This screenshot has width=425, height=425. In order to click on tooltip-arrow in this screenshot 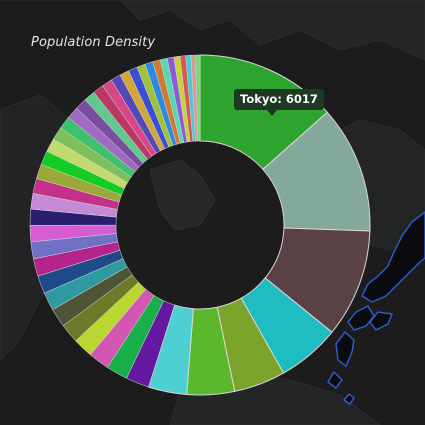, I will do `click(272, 113)`.